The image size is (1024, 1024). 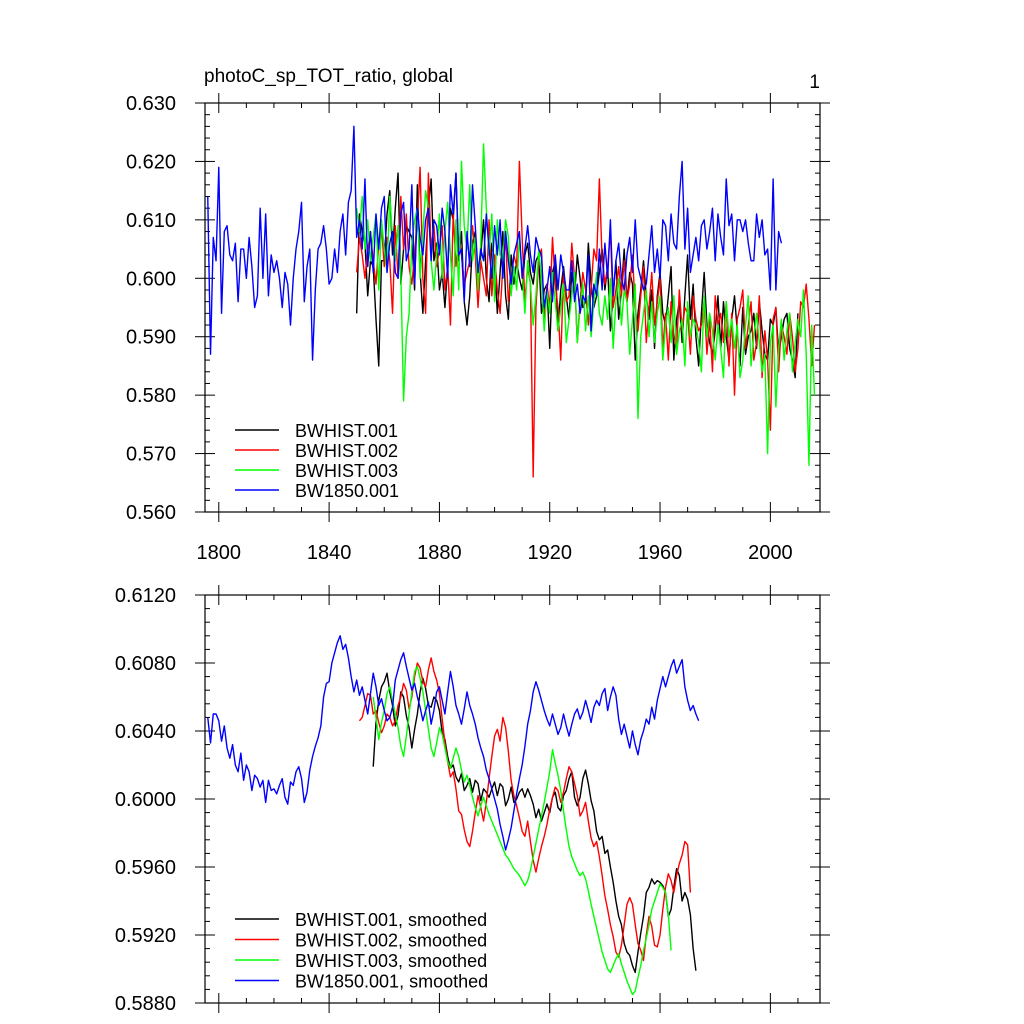 I want to click on bottom-legend-label: BWHIST.003, smoothed, so click(x=391, y=961).